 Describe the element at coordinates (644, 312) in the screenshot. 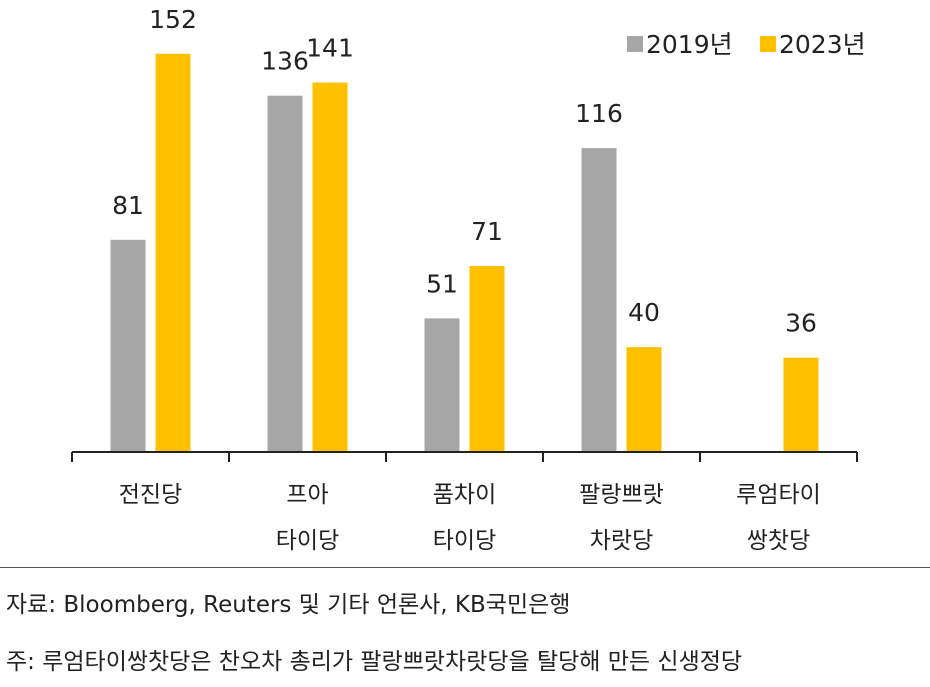

I see `value-label: 40` at that location.